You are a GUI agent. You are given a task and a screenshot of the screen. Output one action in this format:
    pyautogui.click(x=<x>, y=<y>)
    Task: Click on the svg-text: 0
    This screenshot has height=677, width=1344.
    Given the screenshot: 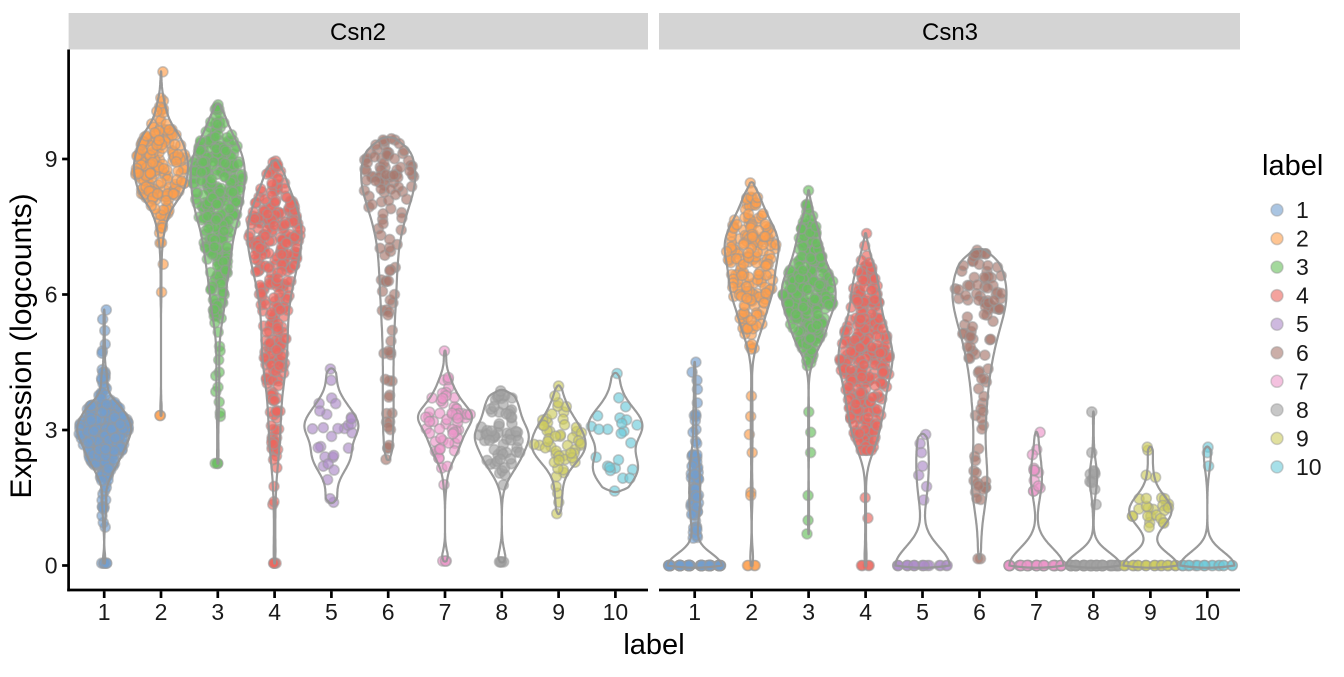 What is the action you would take?
    pyautogui.click(x=51, y=566)
    